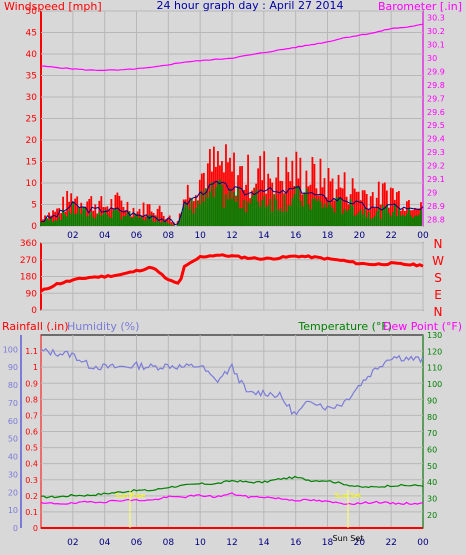 This screenshot has height=555, width=466. What do you see at coordinates (248, 543) in the screenshot?
I see `lower-x-tick-labels: 02 04 06 08 10 12 14 16 18 20 22 00` at bounding box center [248, 543].